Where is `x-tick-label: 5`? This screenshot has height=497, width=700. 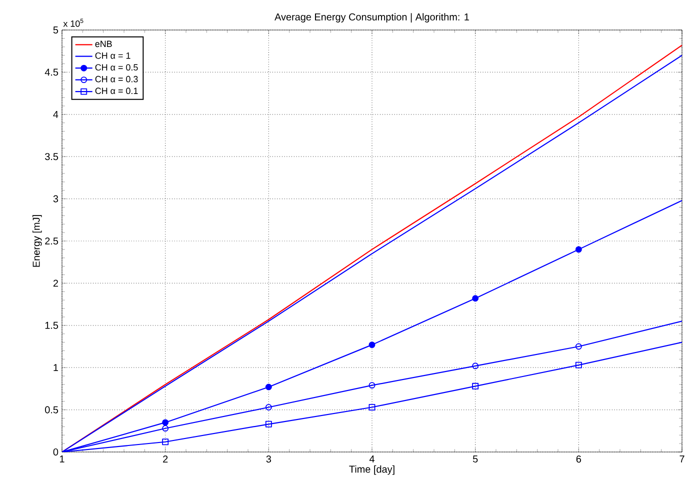
x-tick-label: 5 is located at coordinates (475, 459).